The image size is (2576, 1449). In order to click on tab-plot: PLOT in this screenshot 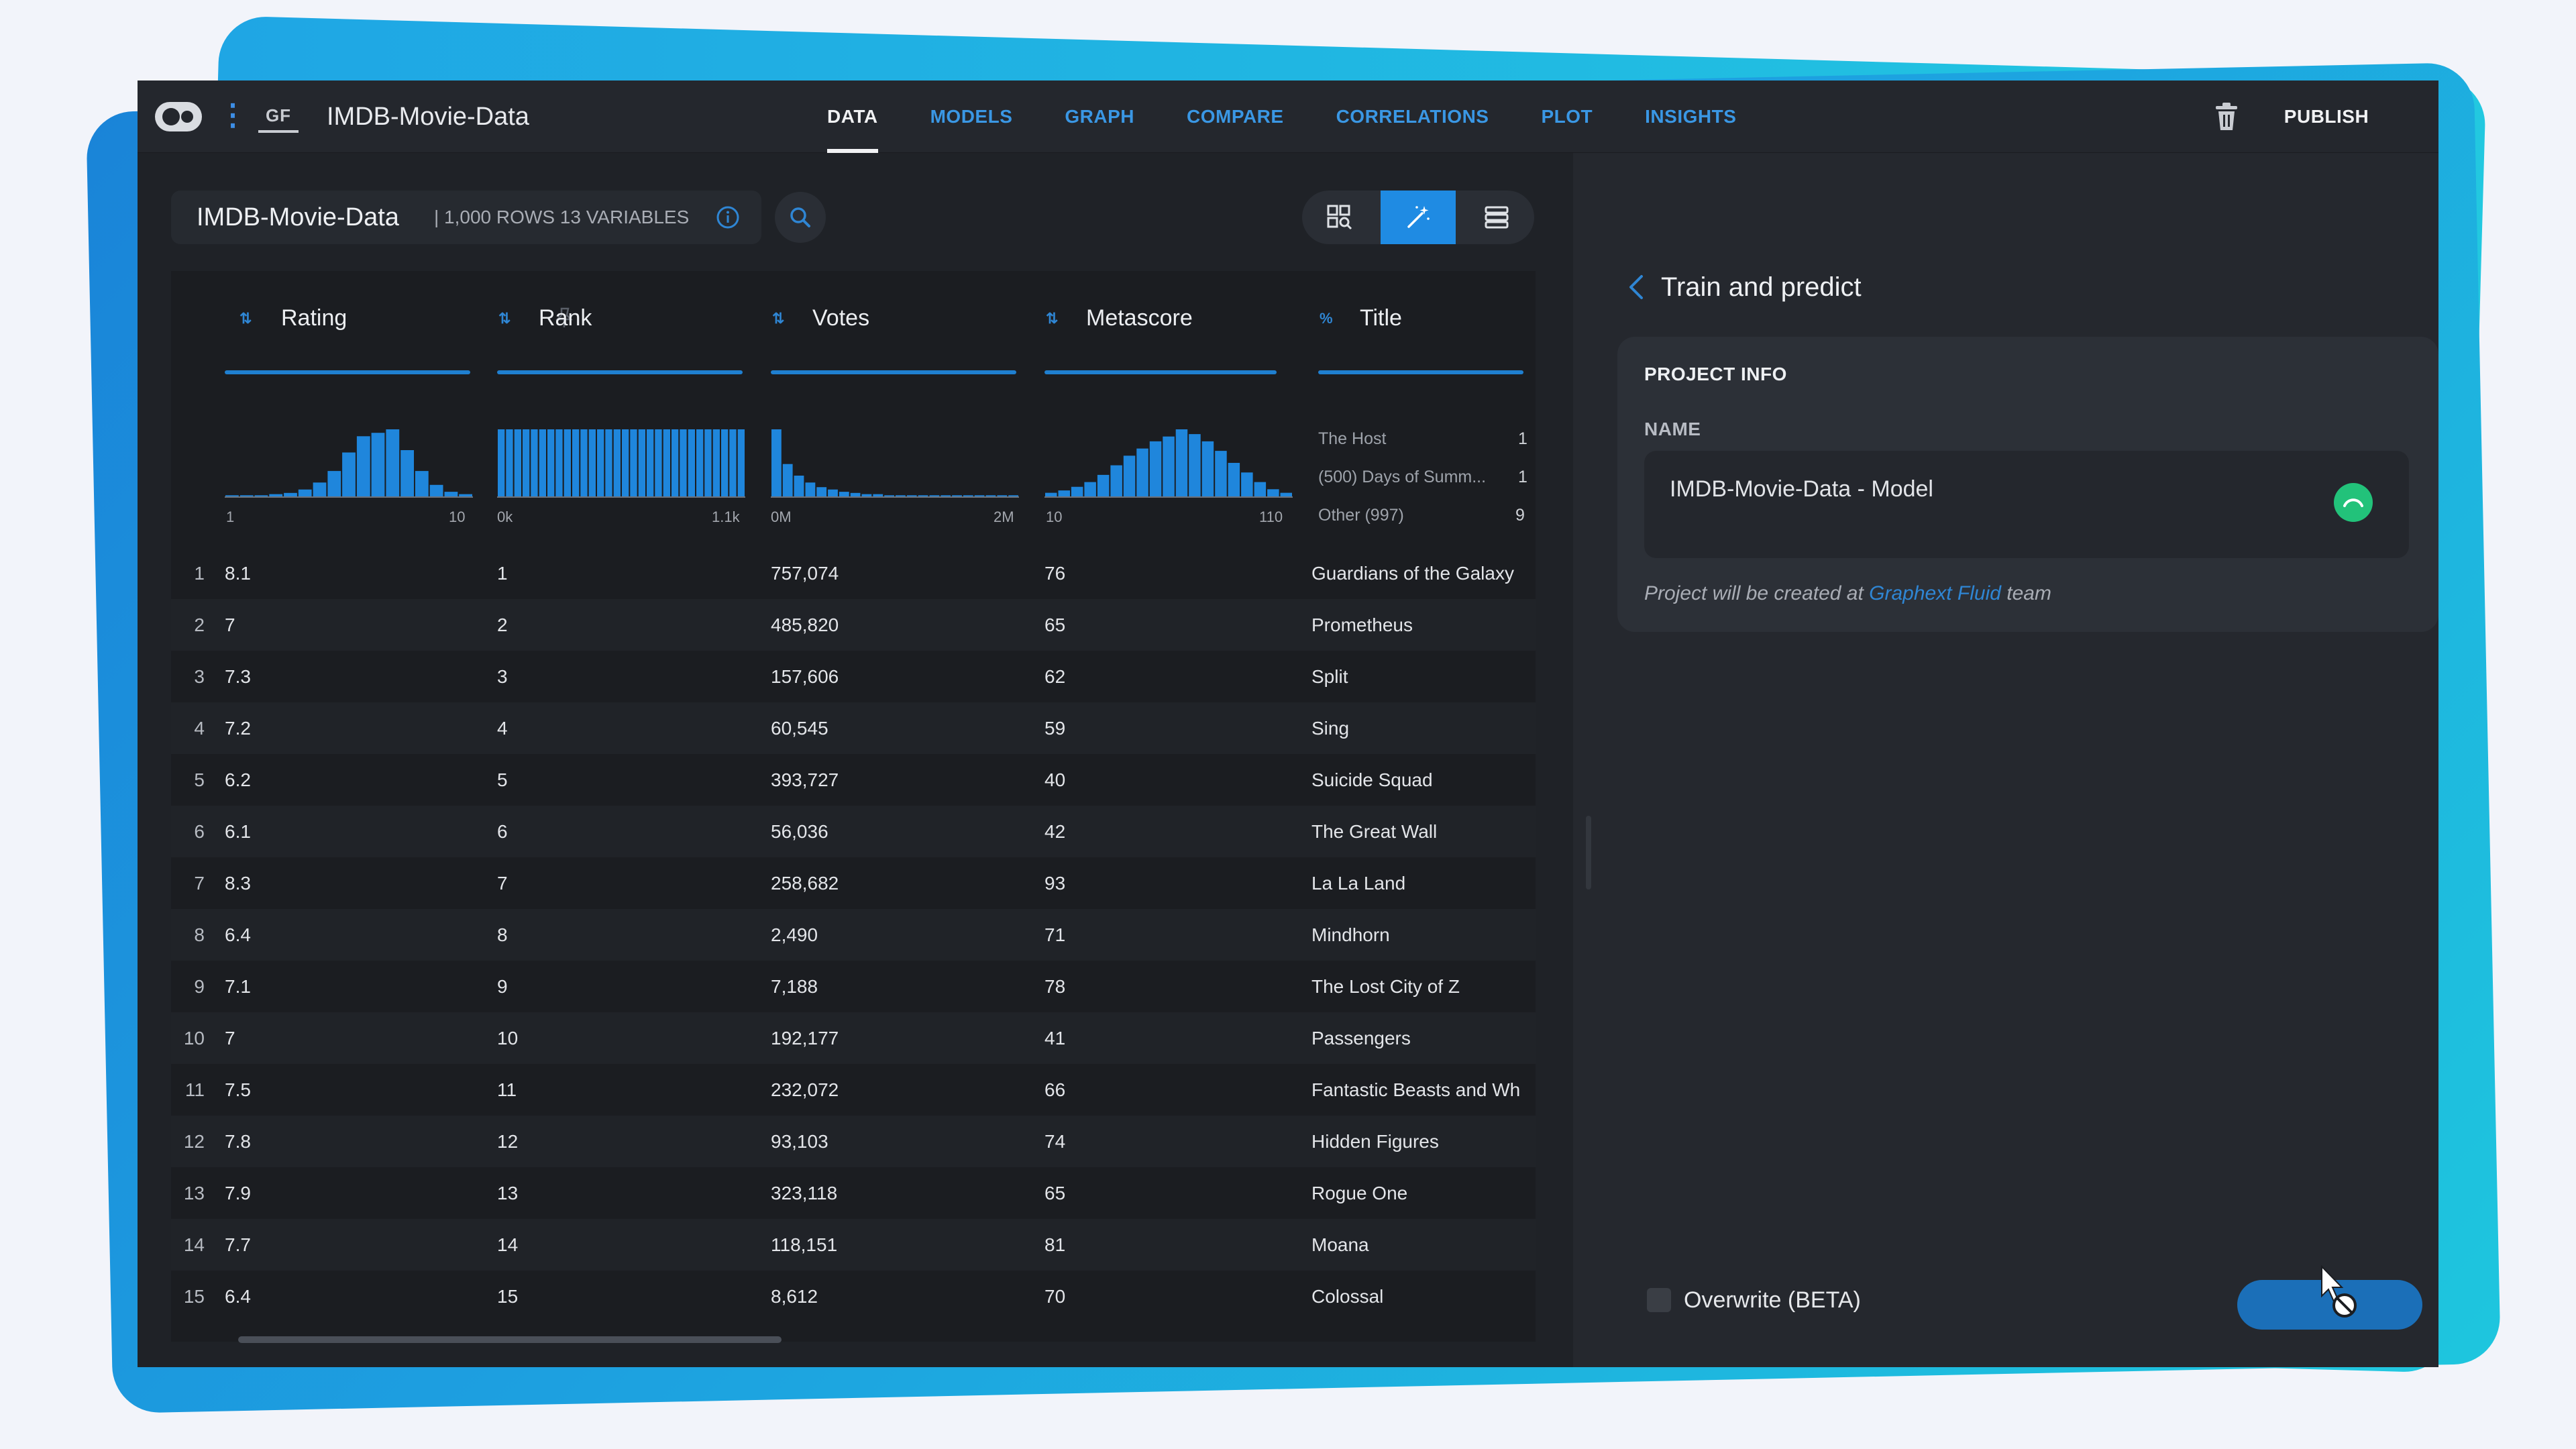, I will do `click(1567, 116)`.